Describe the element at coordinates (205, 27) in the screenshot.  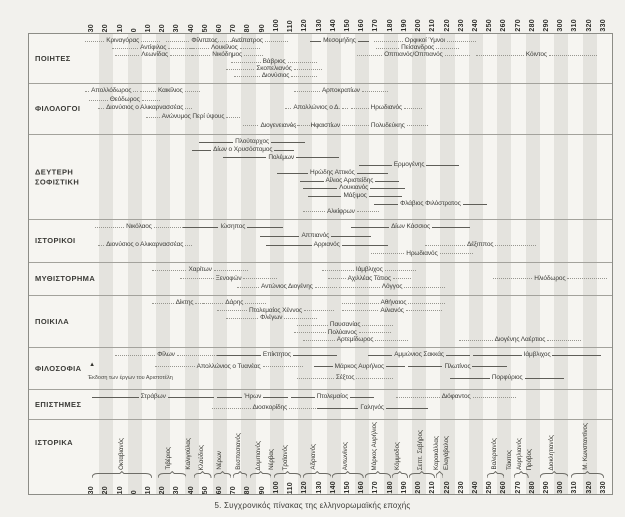
I see `tick-label: 50` at that location.